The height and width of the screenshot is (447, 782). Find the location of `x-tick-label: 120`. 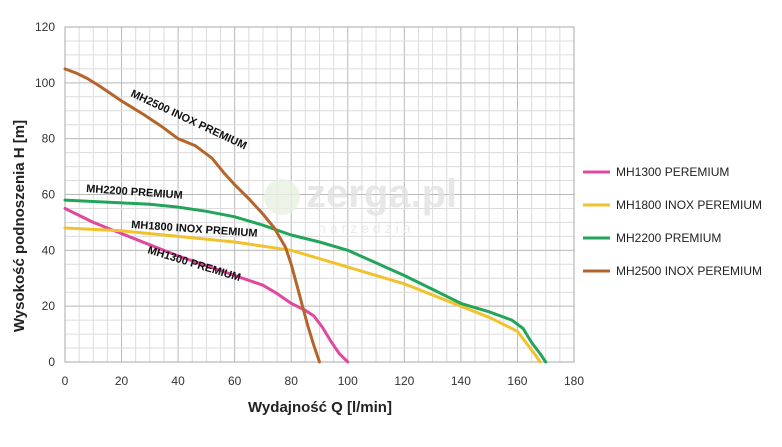

x-tick-label: 120 is located at coordinates (404, 381).